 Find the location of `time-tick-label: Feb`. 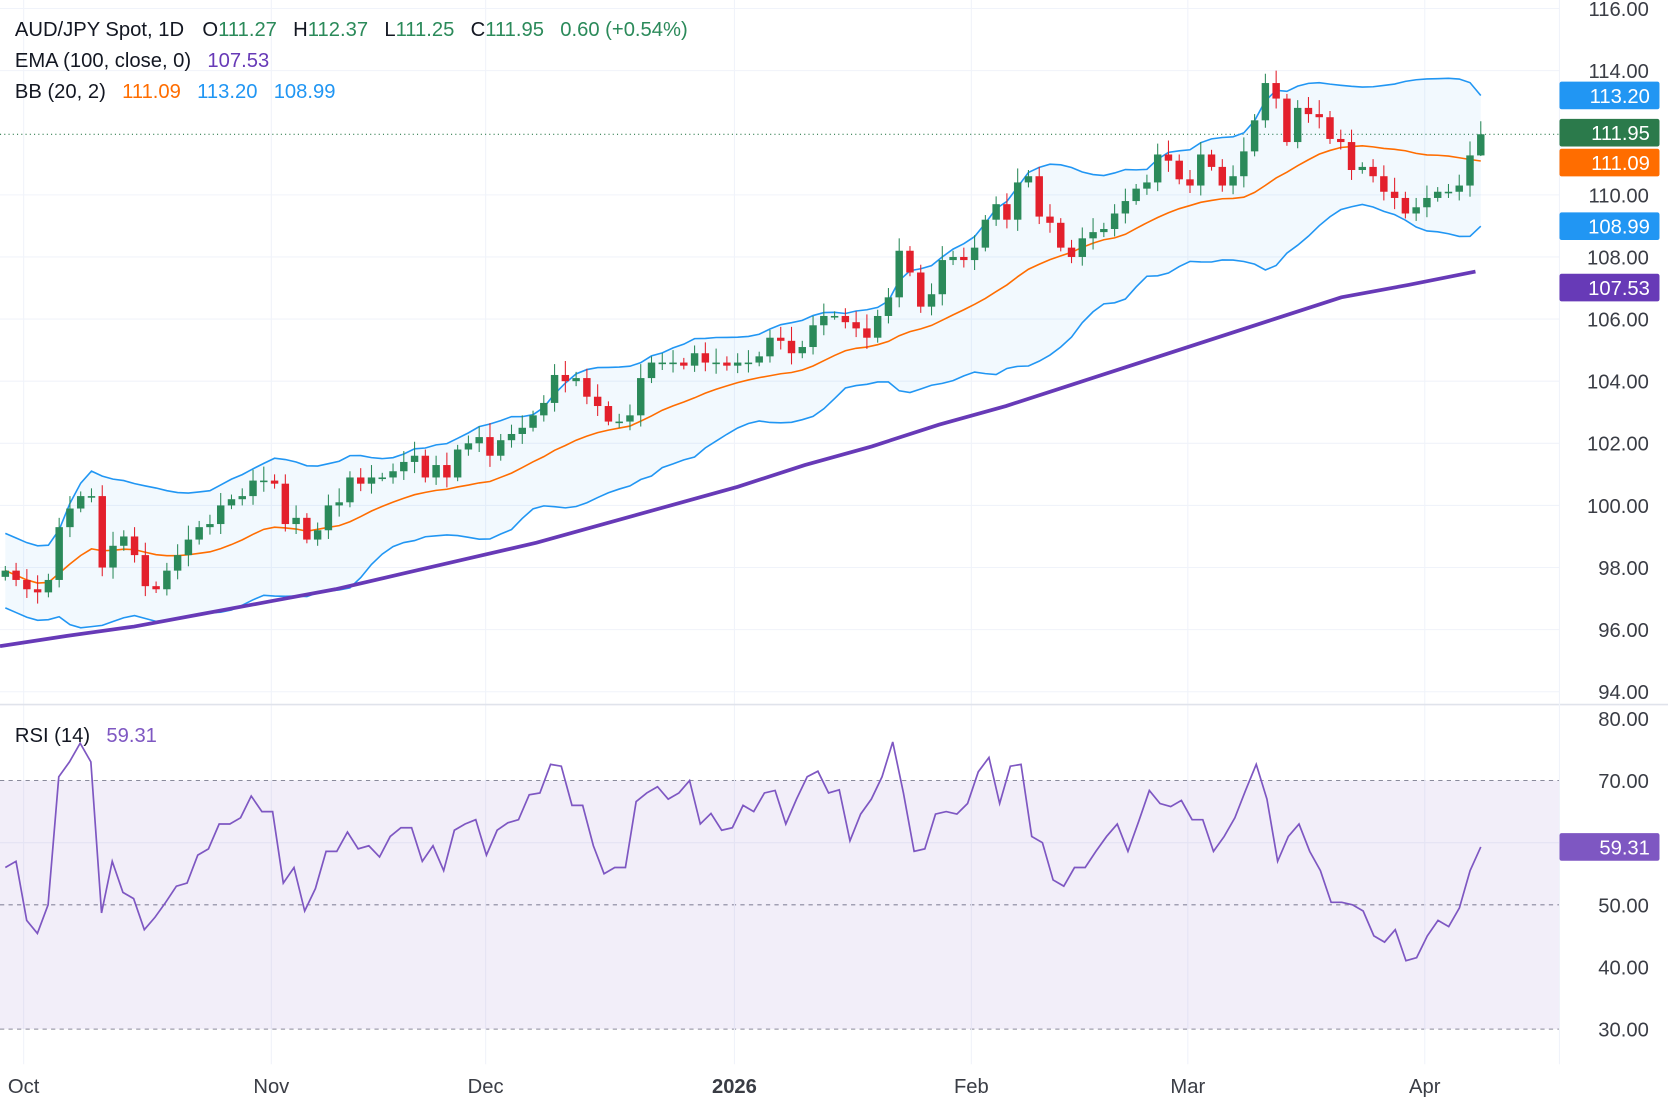

time-tick-label: Feb is located at coordinates (971, 1087).